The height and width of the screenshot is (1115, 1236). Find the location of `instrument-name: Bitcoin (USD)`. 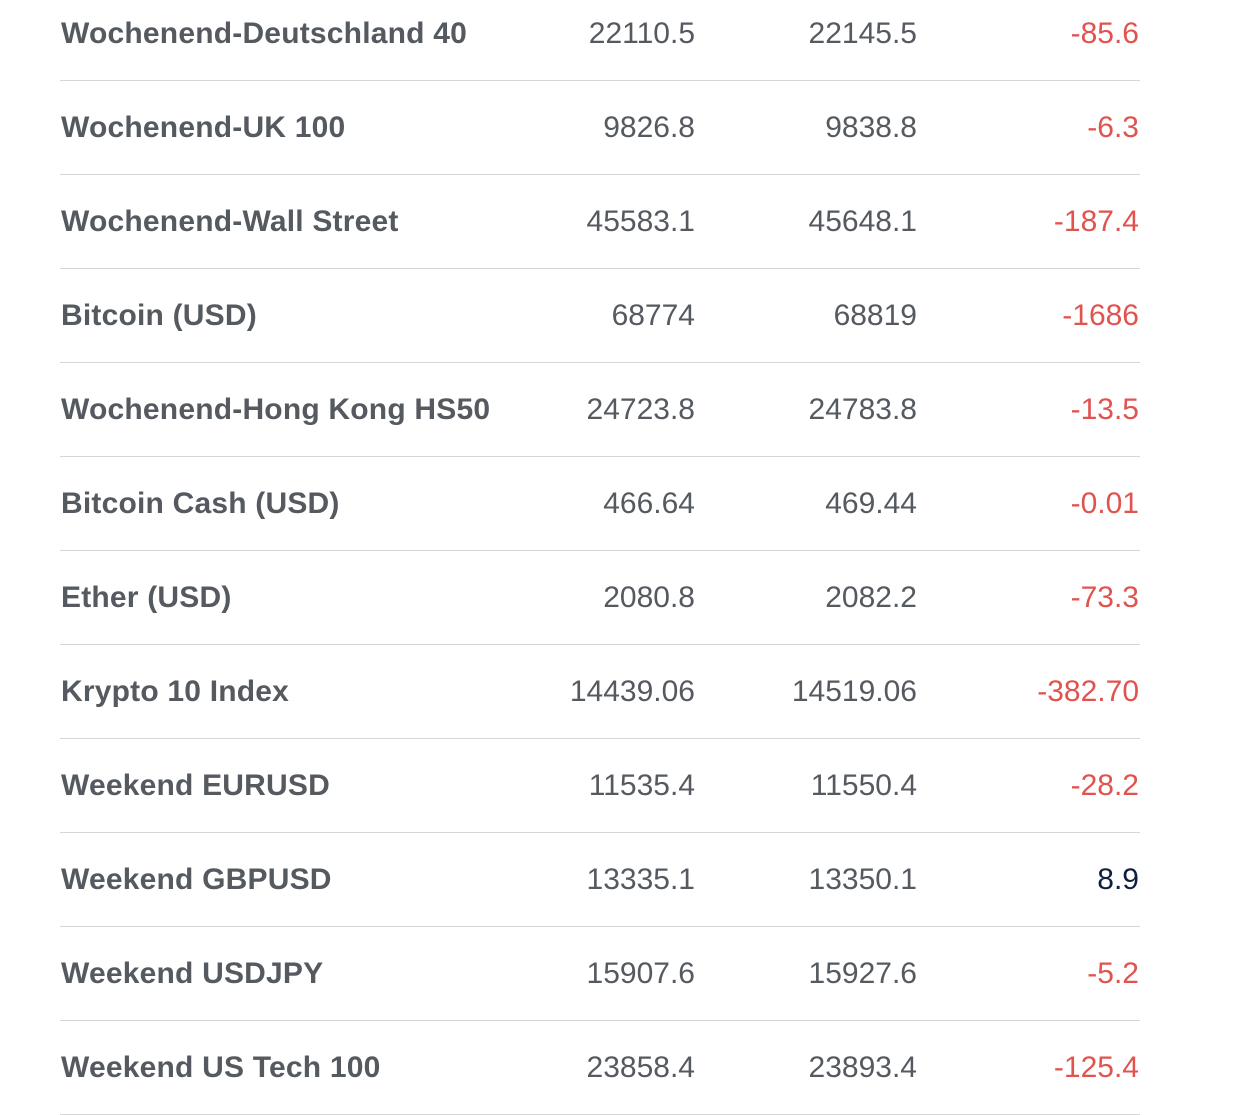

instrument-name: Bitcoin (USD) is located at coordinates (159, 315).